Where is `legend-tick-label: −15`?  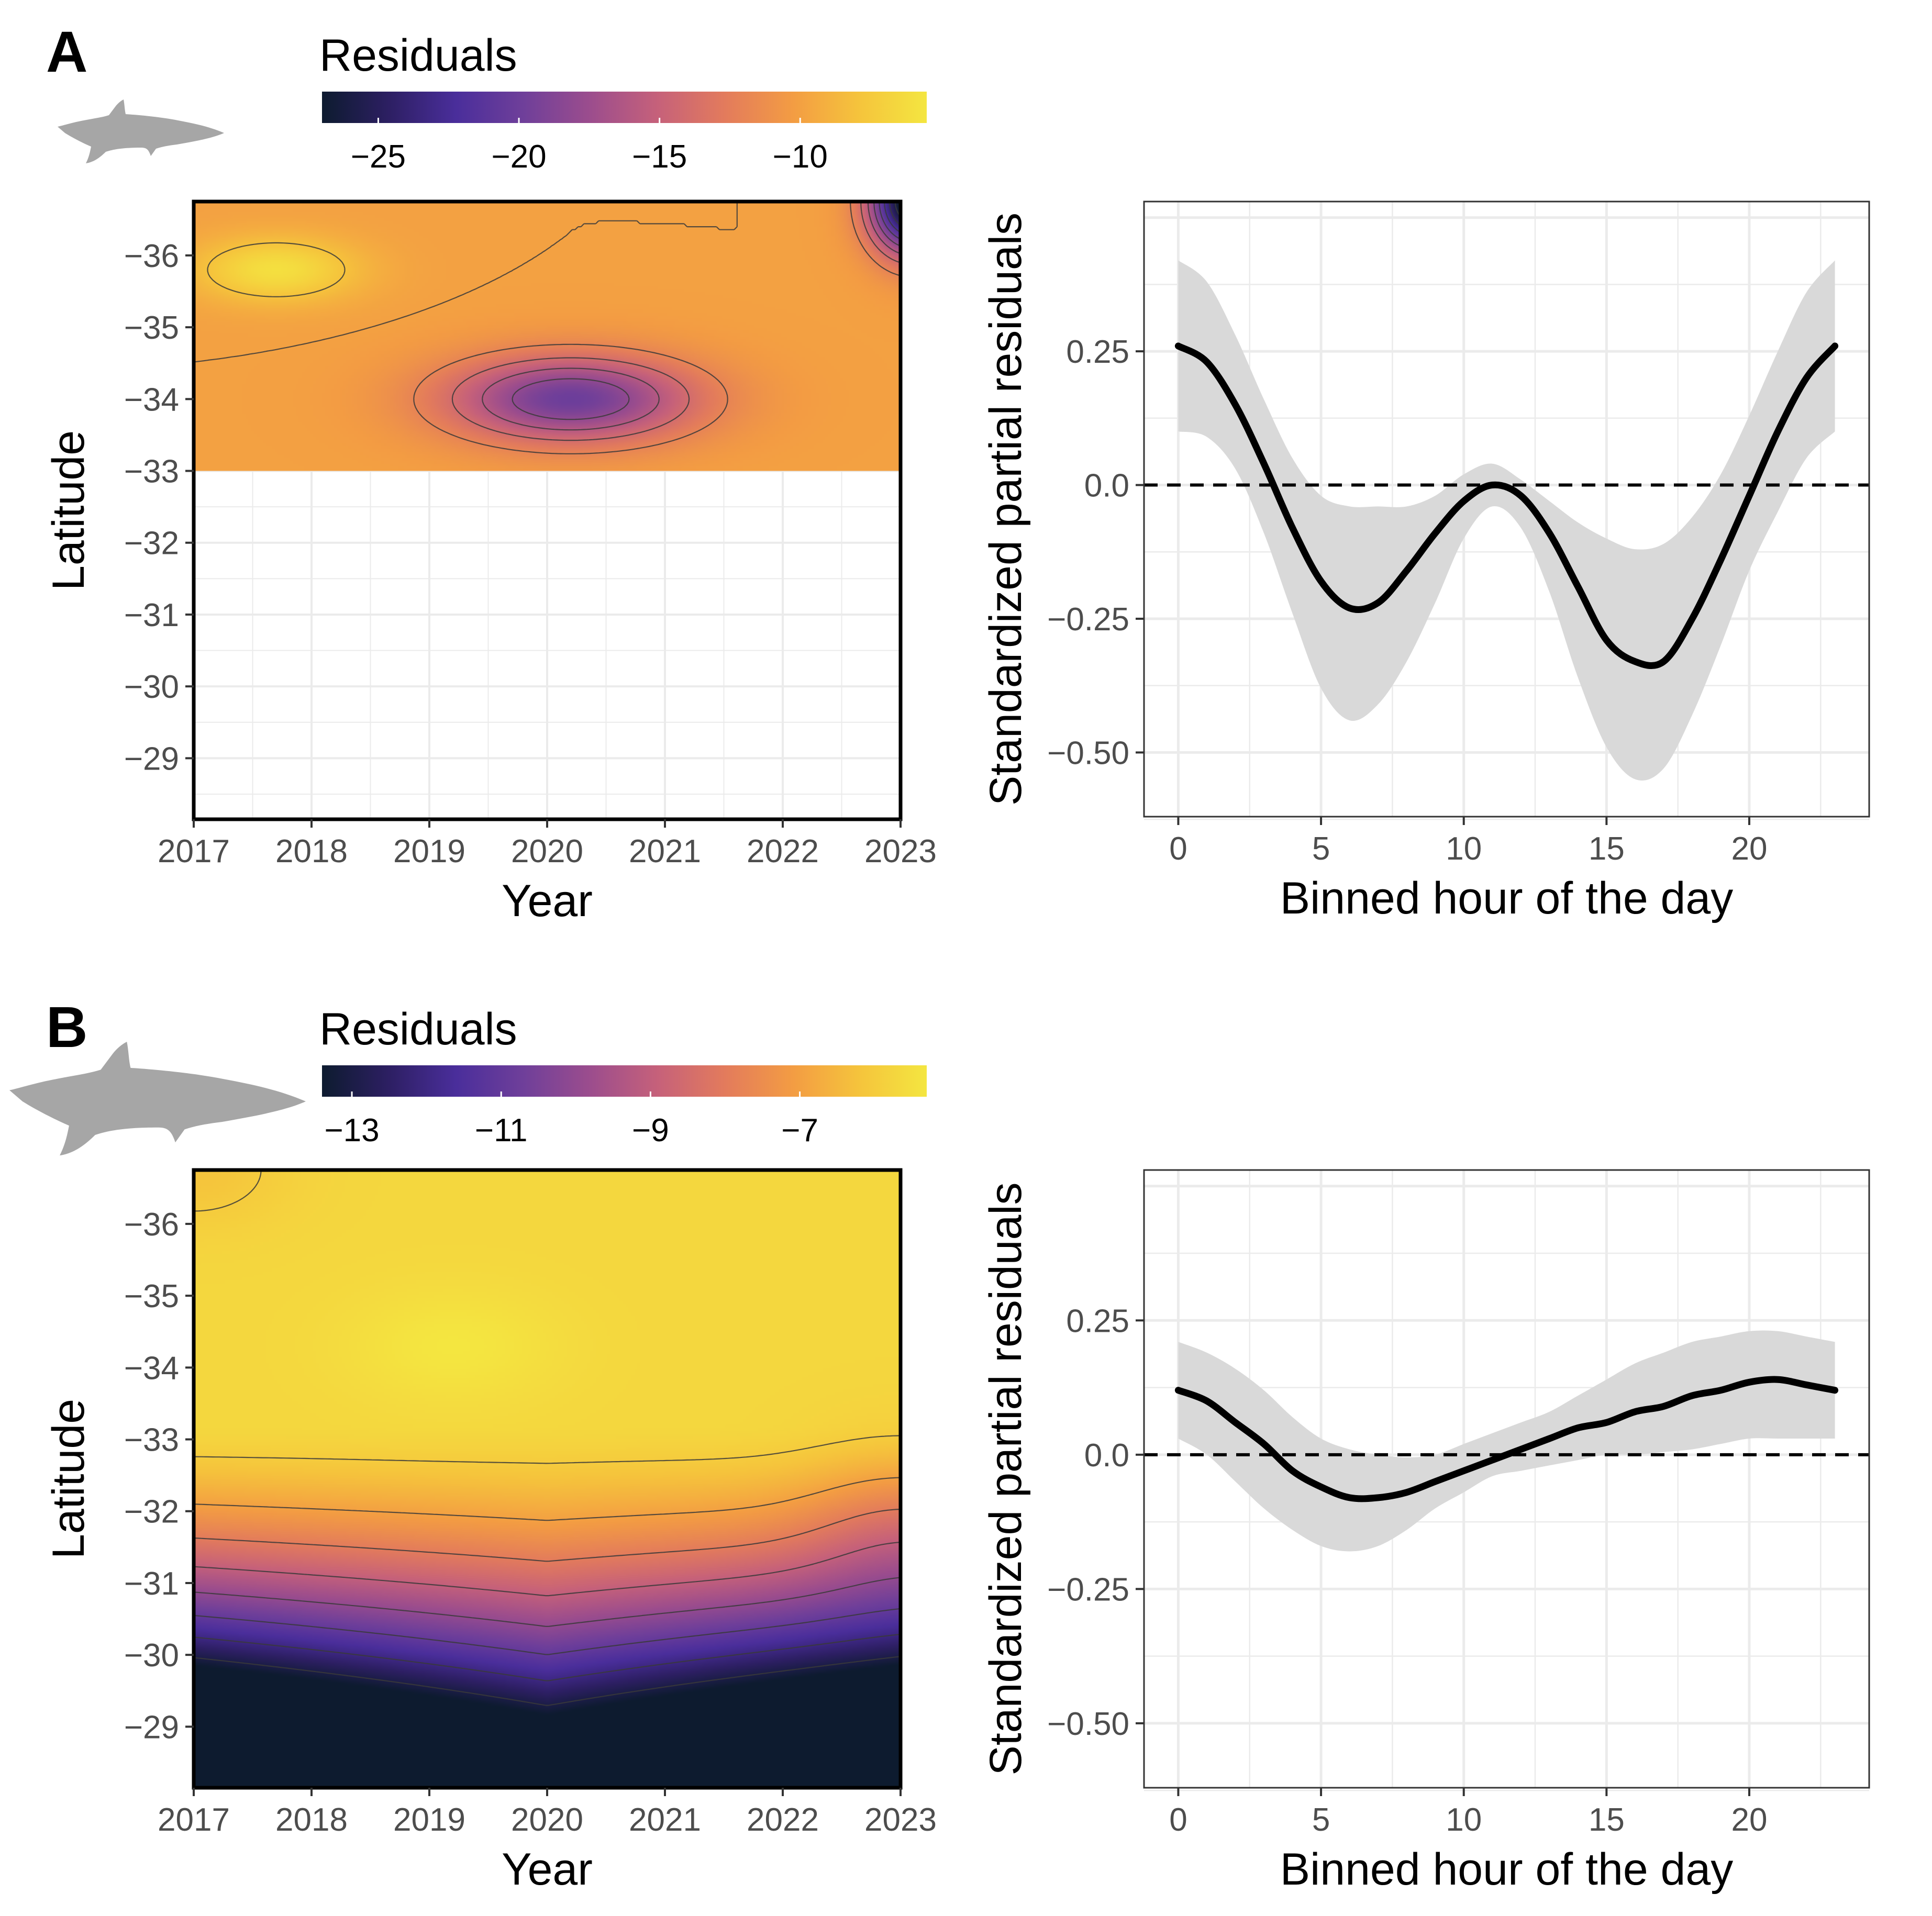
legend-tick-label: −15 is located at coordinates (660, 157).